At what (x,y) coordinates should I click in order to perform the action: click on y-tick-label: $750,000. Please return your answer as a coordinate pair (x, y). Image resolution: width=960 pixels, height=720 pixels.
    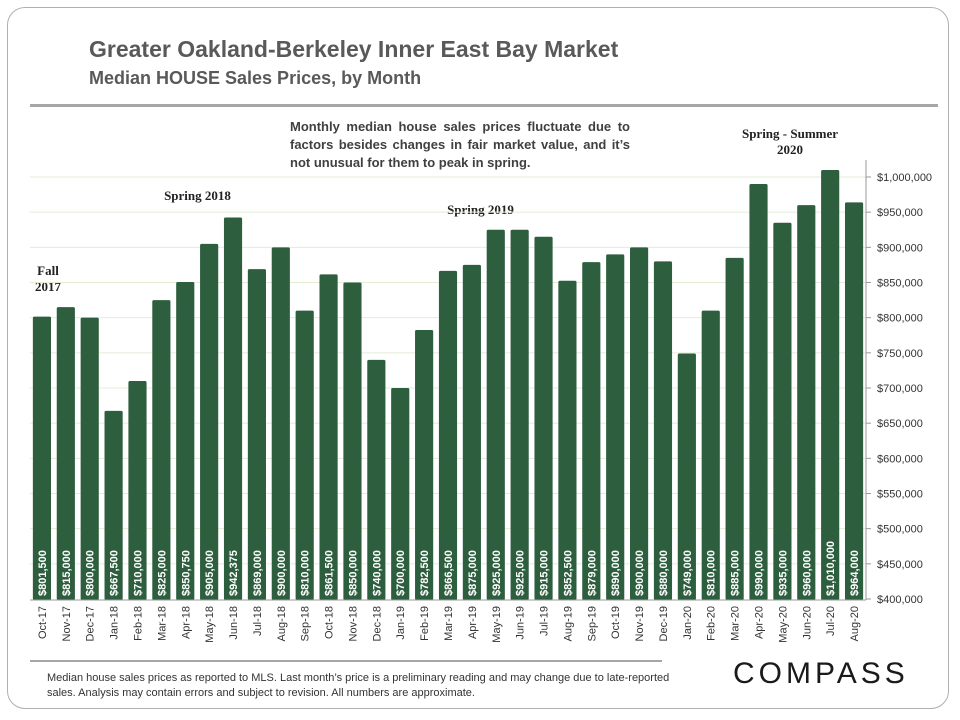
    Looking at the image, I should click on (900, 354).